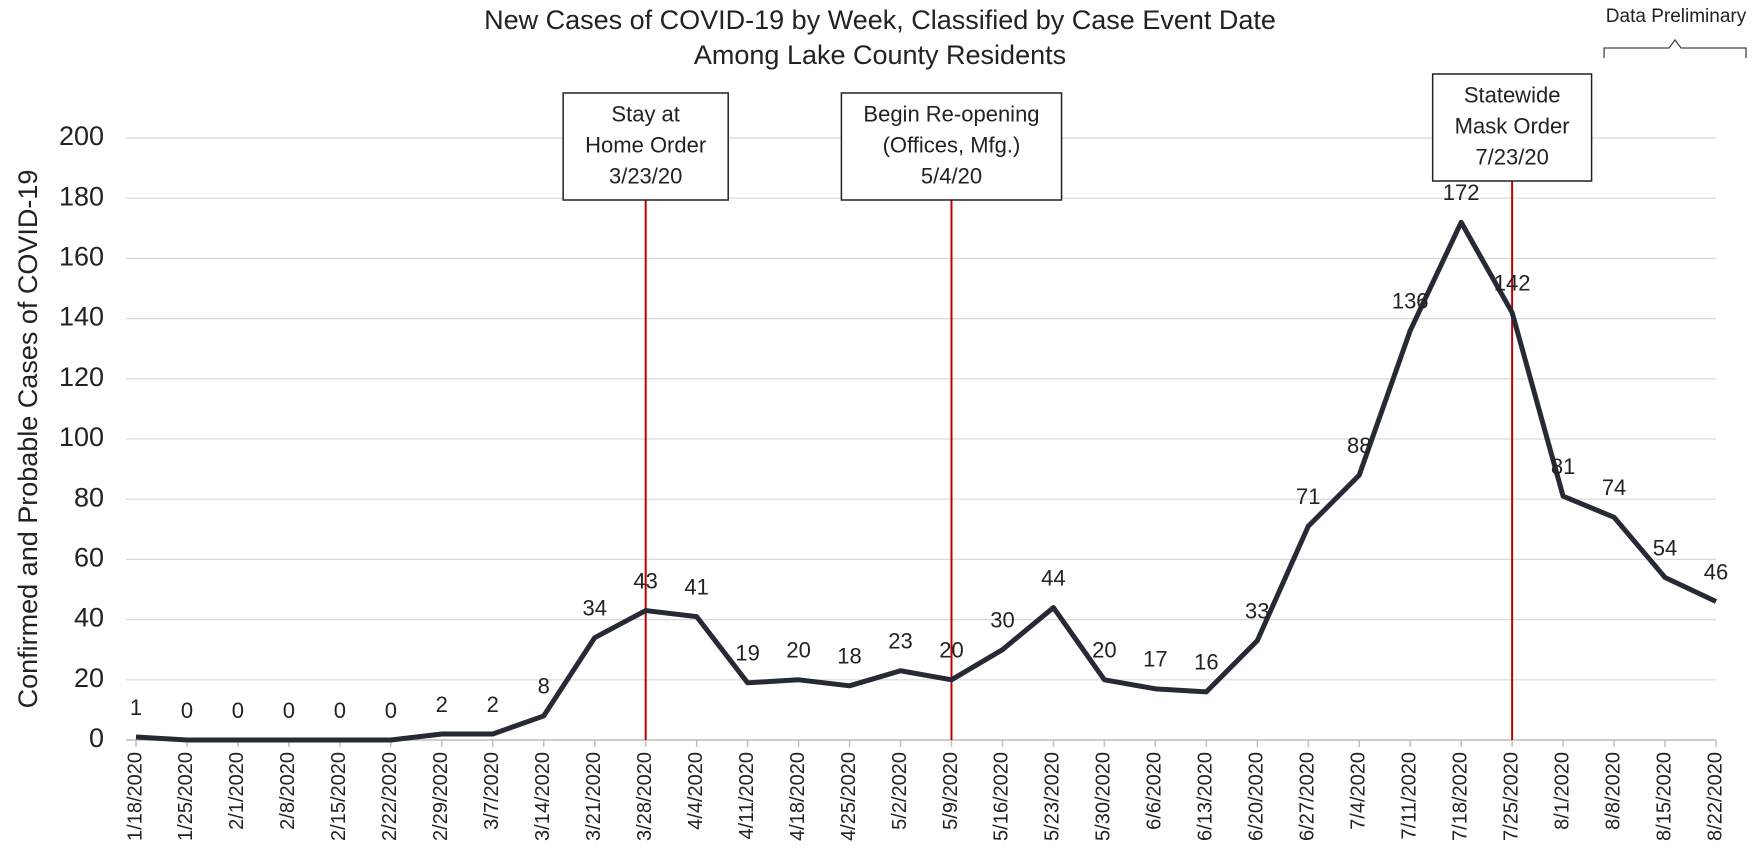  I want to click on annotation-text: 7/23/20, so click(1511, 156).